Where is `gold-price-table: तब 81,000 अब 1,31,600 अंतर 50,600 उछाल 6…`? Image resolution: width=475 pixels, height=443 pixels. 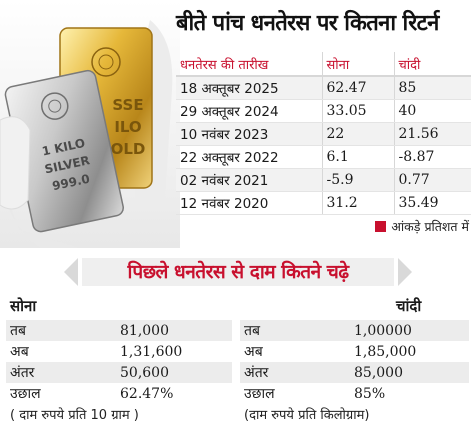
gold-price-table: तब 81,000 अब 1,31,600 अंतर 50,600 उछाल 6… is located at coordinates (119, 362).